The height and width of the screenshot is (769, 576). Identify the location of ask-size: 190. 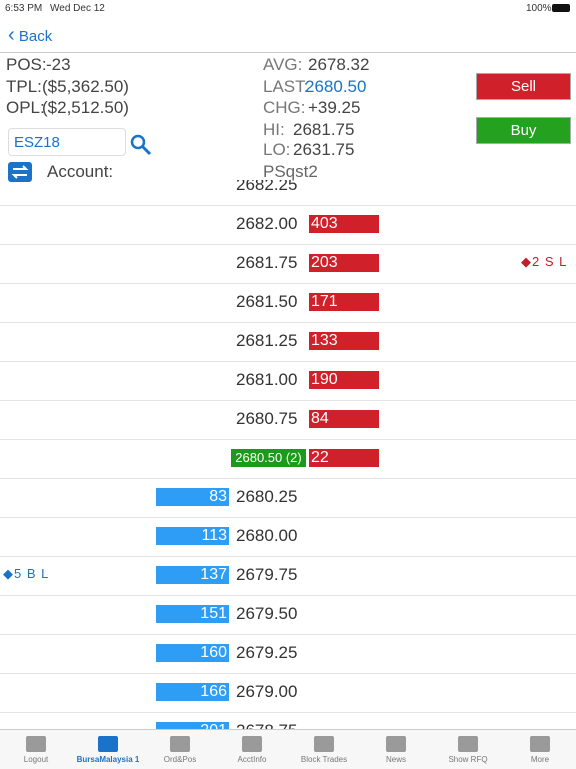
(344, 380).